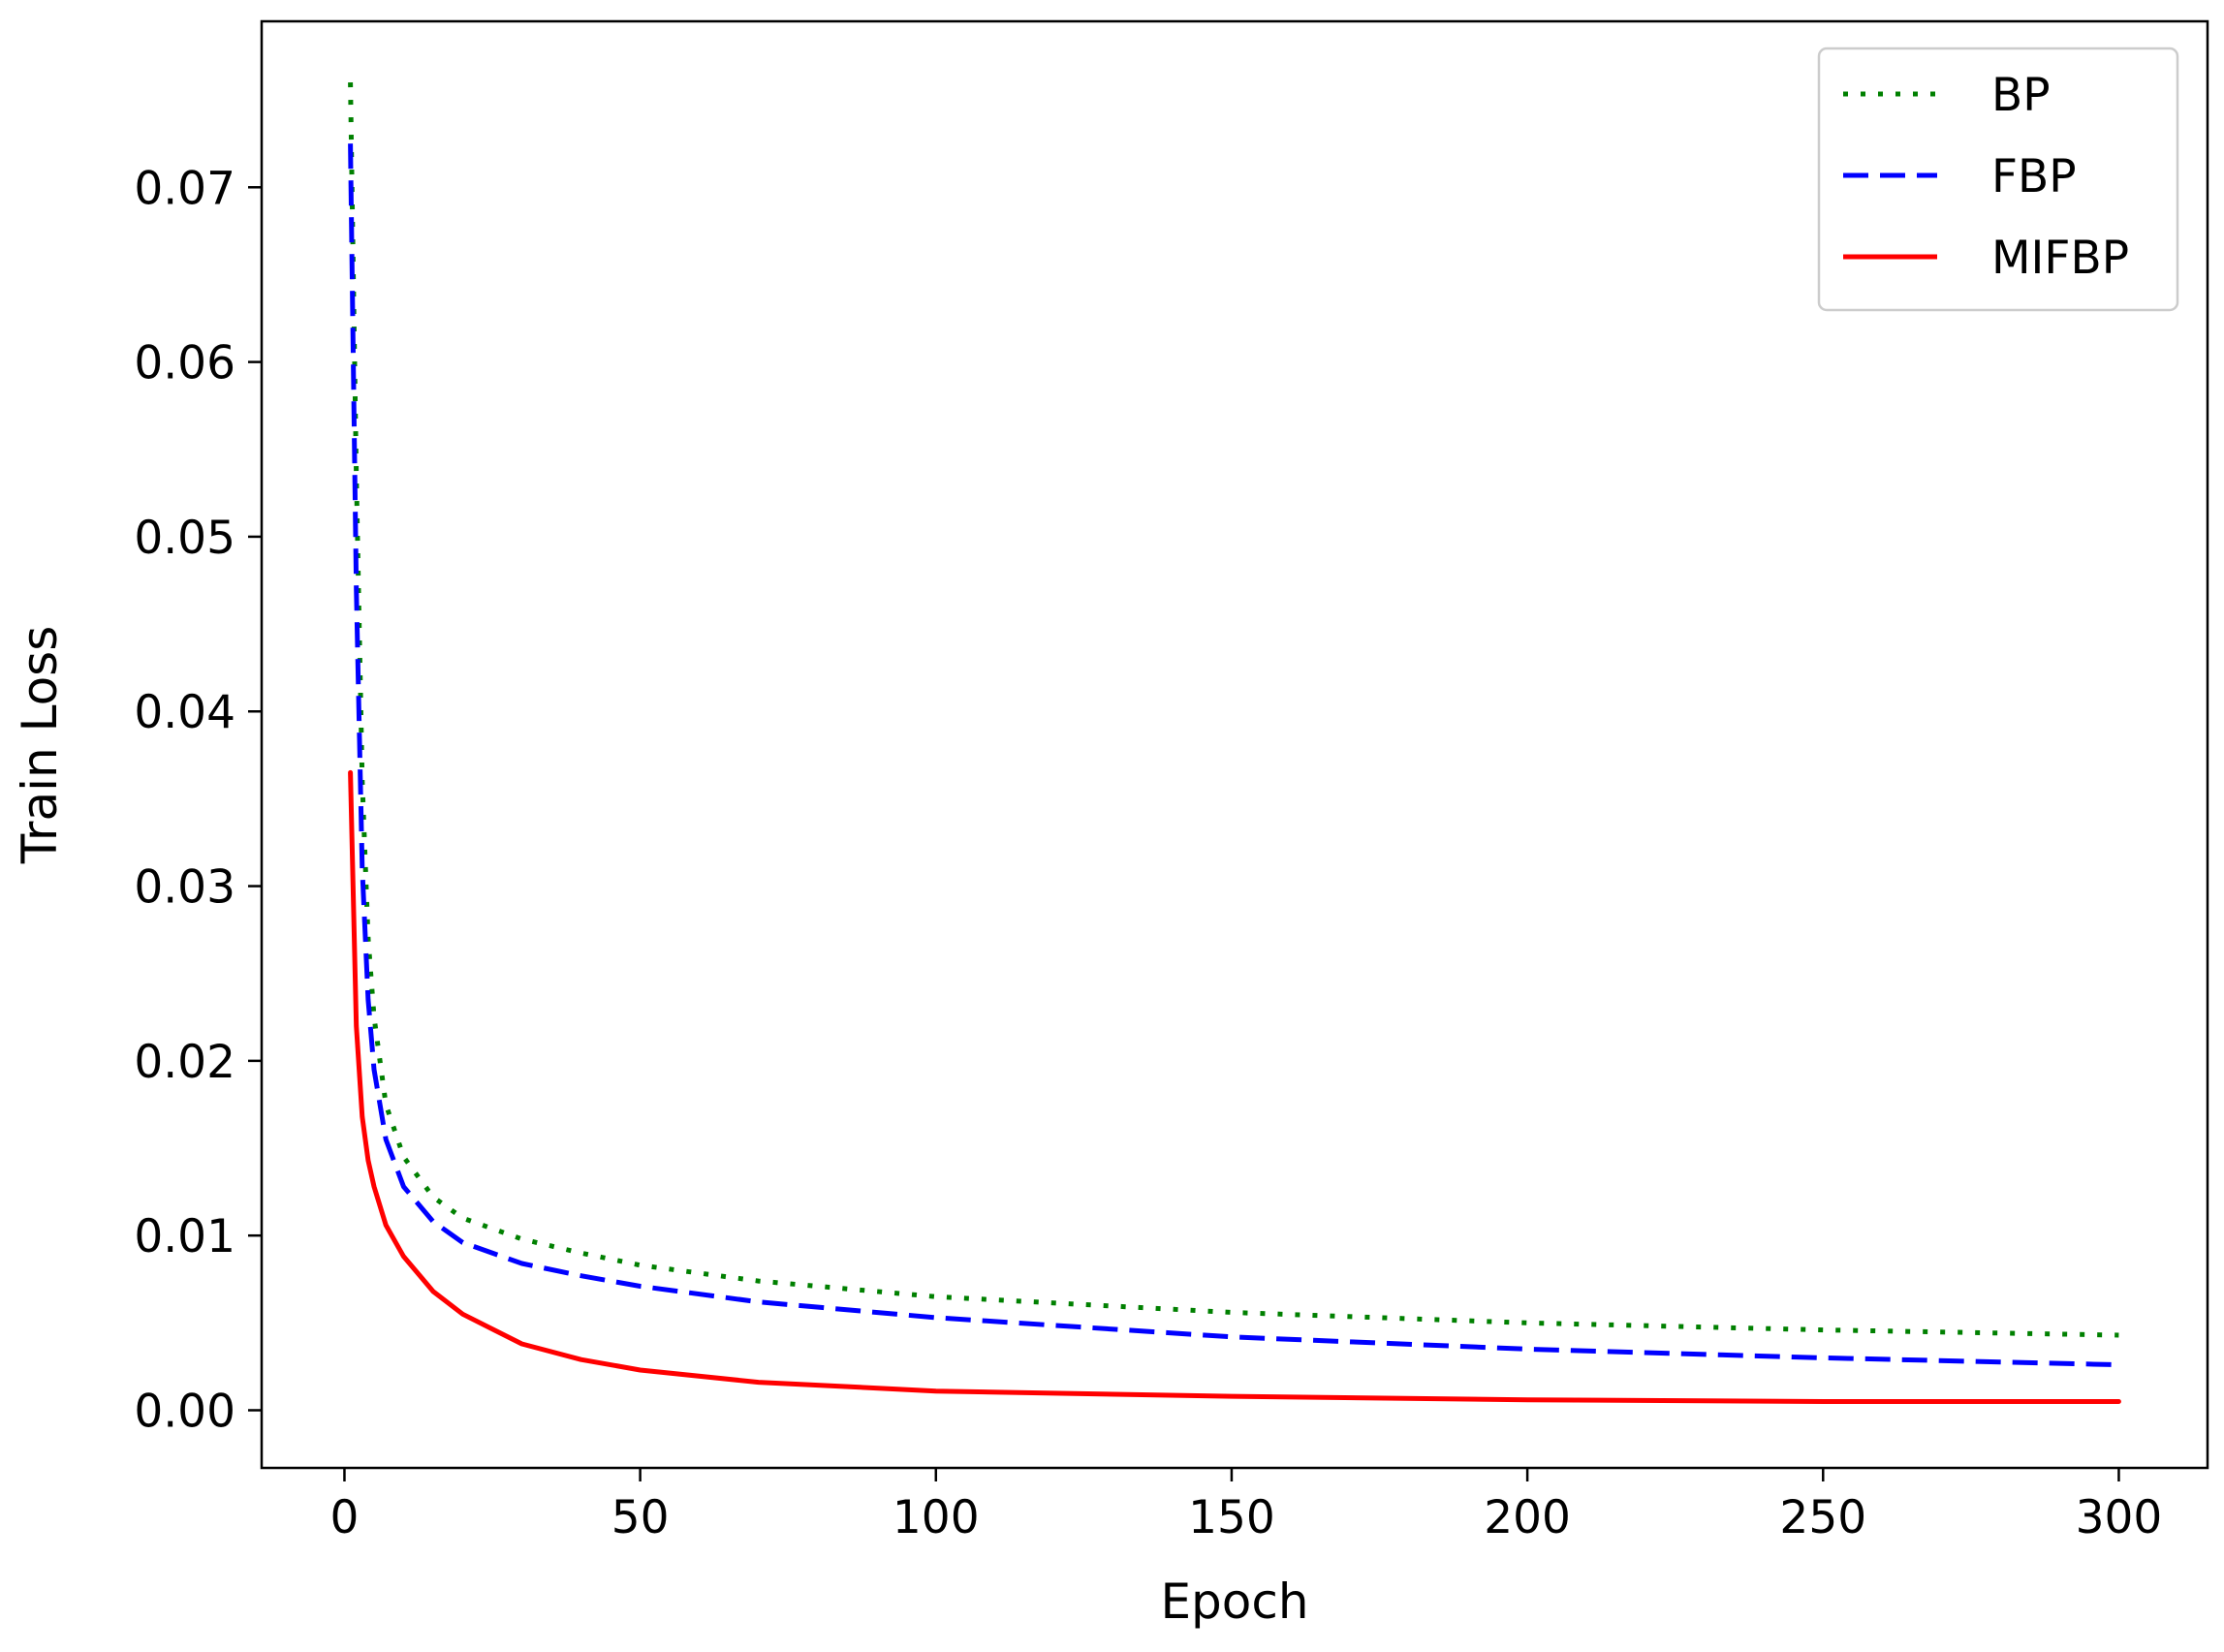 This screenshot has width=2224, height=1652. Describe the element at coordinates (184, 1236) in the screenshot. I see `y-tick-label: 0.01` at that location.